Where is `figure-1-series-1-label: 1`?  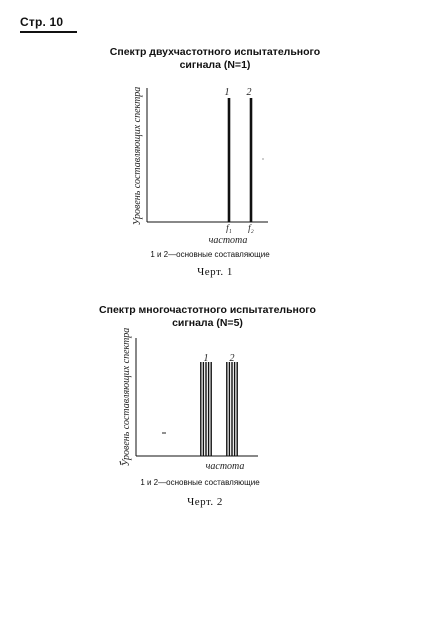 figure-1-series-1-label: 1 is located at coordinates (227, 92).